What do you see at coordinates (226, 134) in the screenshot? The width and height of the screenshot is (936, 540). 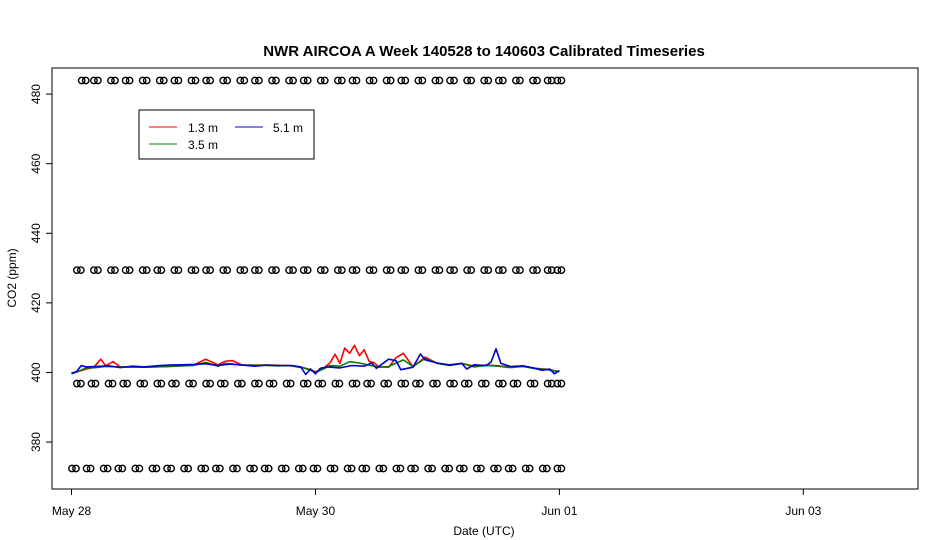 I see `legend-box` at bounding box center [226, 134].